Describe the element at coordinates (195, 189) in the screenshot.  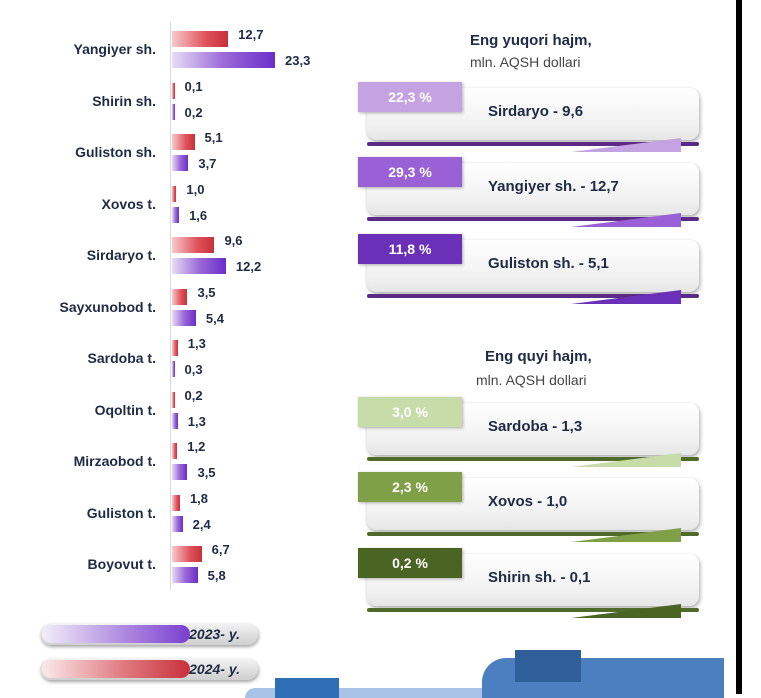
I see `data-label-2023: 1,0` at that location.